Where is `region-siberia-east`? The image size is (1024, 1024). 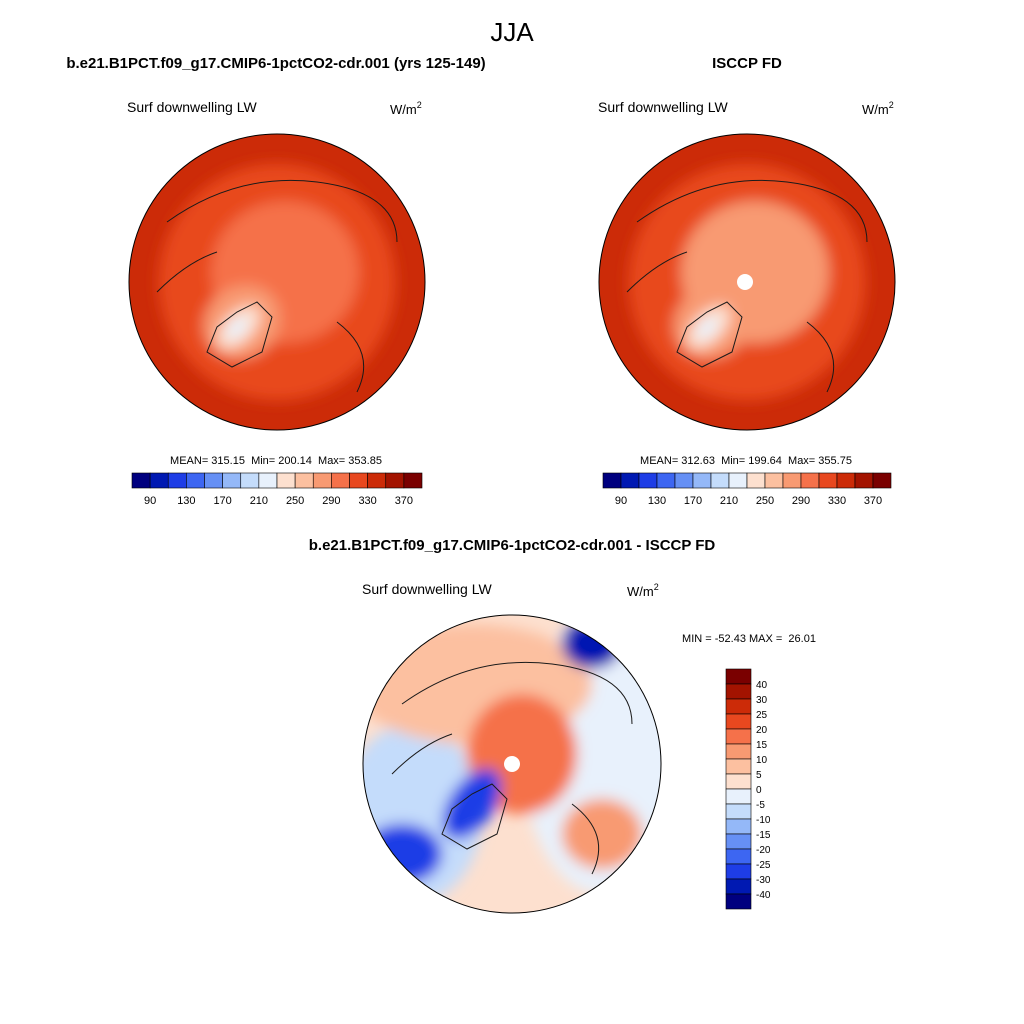
region-siberia-east is located at coordinates (602, 834).